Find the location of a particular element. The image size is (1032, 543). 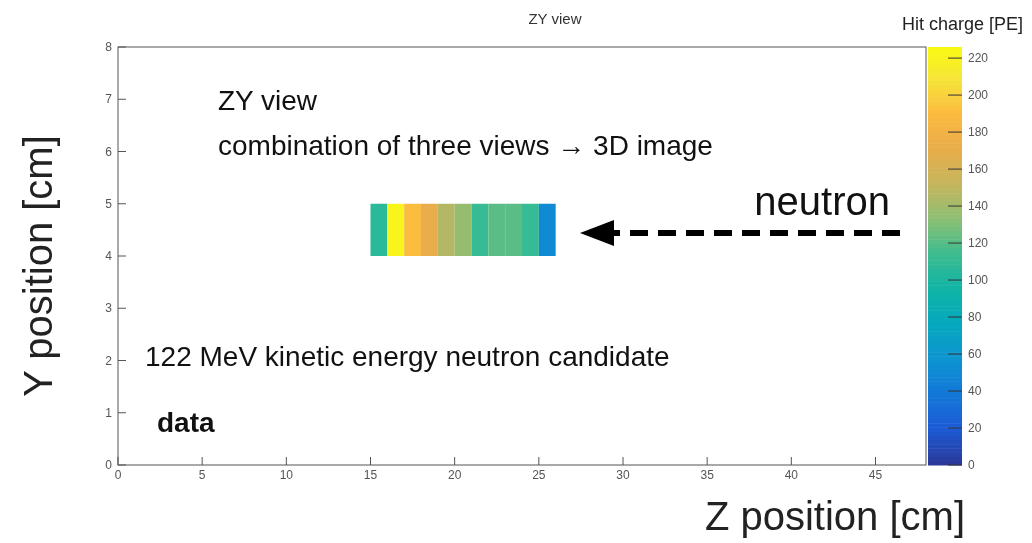

color-bar-label: 60 is located at coordinates (975, 354).